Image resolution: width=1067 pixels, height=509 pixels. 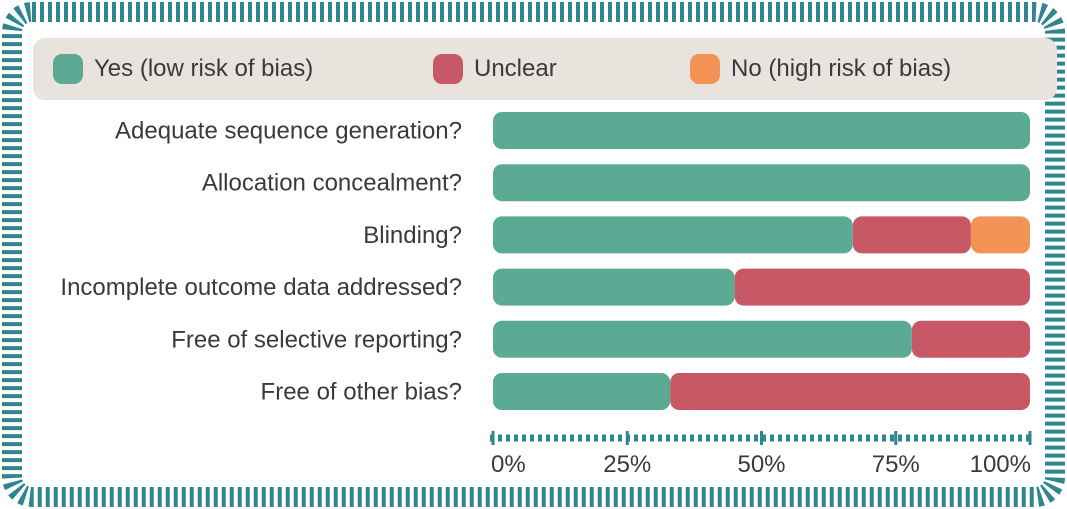 What do you see at coordinates (841, 68) in the screenshot?
I see `legend-label-no: No (high risk of bias)` at bounding box center [841, 68].